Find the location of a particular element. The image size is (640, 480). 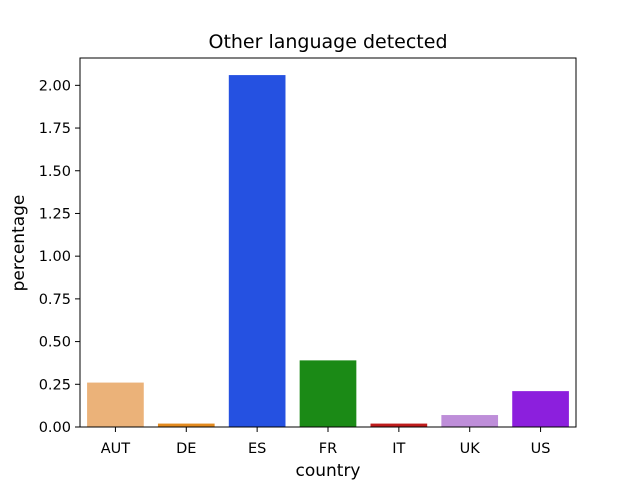

y-tick-label: 2.00 is located at coordinates (55, 86).